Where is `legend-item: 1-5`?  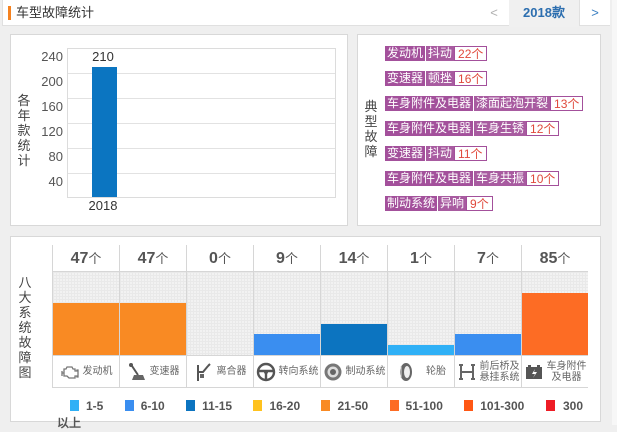 legend-item: 1-5 is located at coordinates (80, 406).